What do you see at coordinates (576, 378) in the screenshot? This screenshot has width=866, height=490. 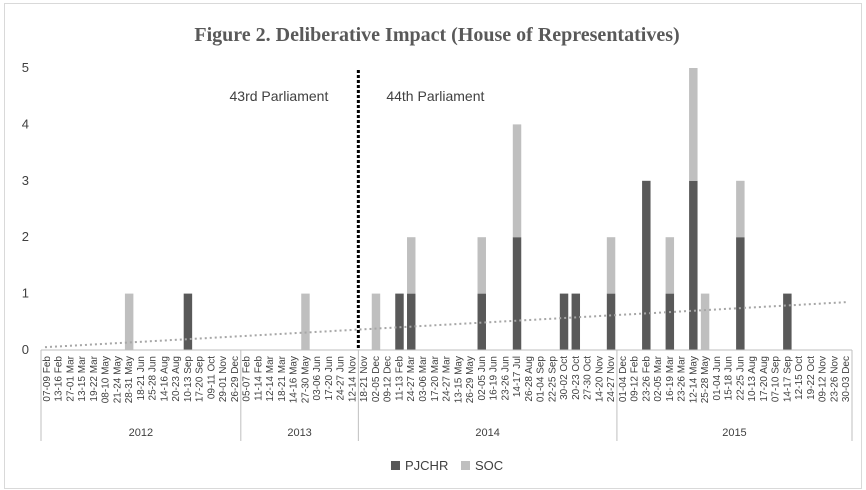 I see `x-tick-label: 20-23 Oct` at bounding box center [576, 378].